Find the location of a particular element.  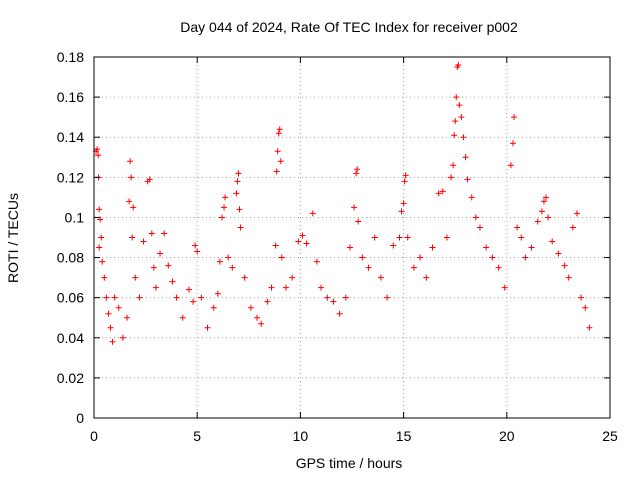

y-tick-label: 0.14 is located at coordinates (70, 137).